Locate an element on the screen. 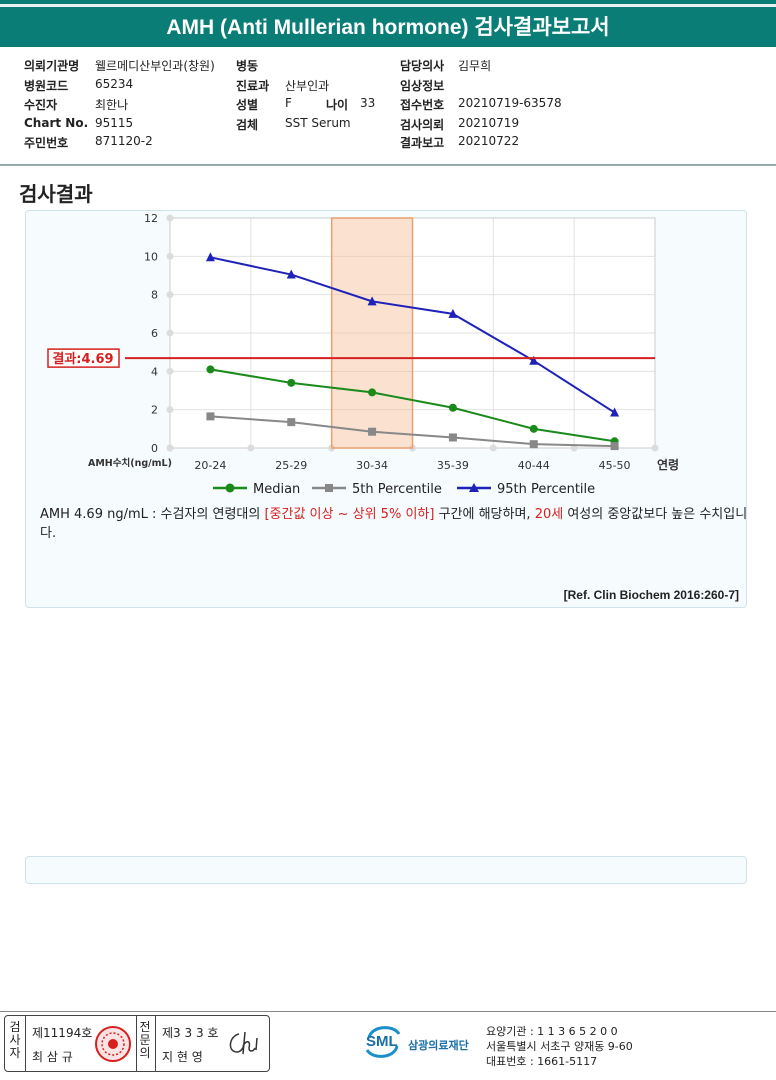 Image resolution: width=776 pixels, height=1080 pixels. resident-no-value: 871120-2 is located at coordinates (124, 141).